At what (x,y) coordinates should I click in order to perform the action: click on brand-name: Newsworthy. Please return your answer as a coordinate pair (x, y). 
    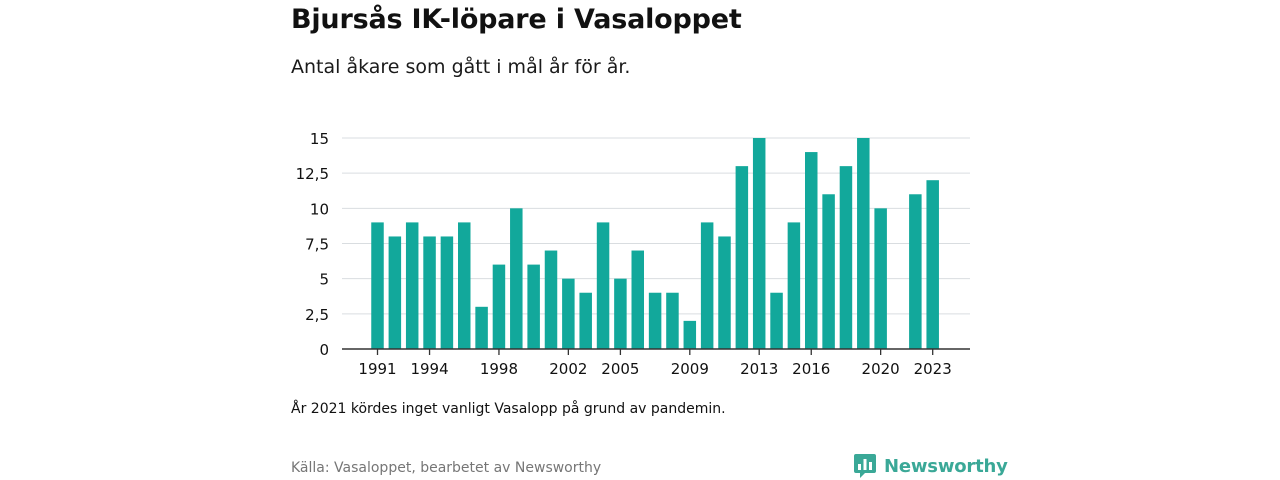
    Looking at the image, I should click on (946, 466).